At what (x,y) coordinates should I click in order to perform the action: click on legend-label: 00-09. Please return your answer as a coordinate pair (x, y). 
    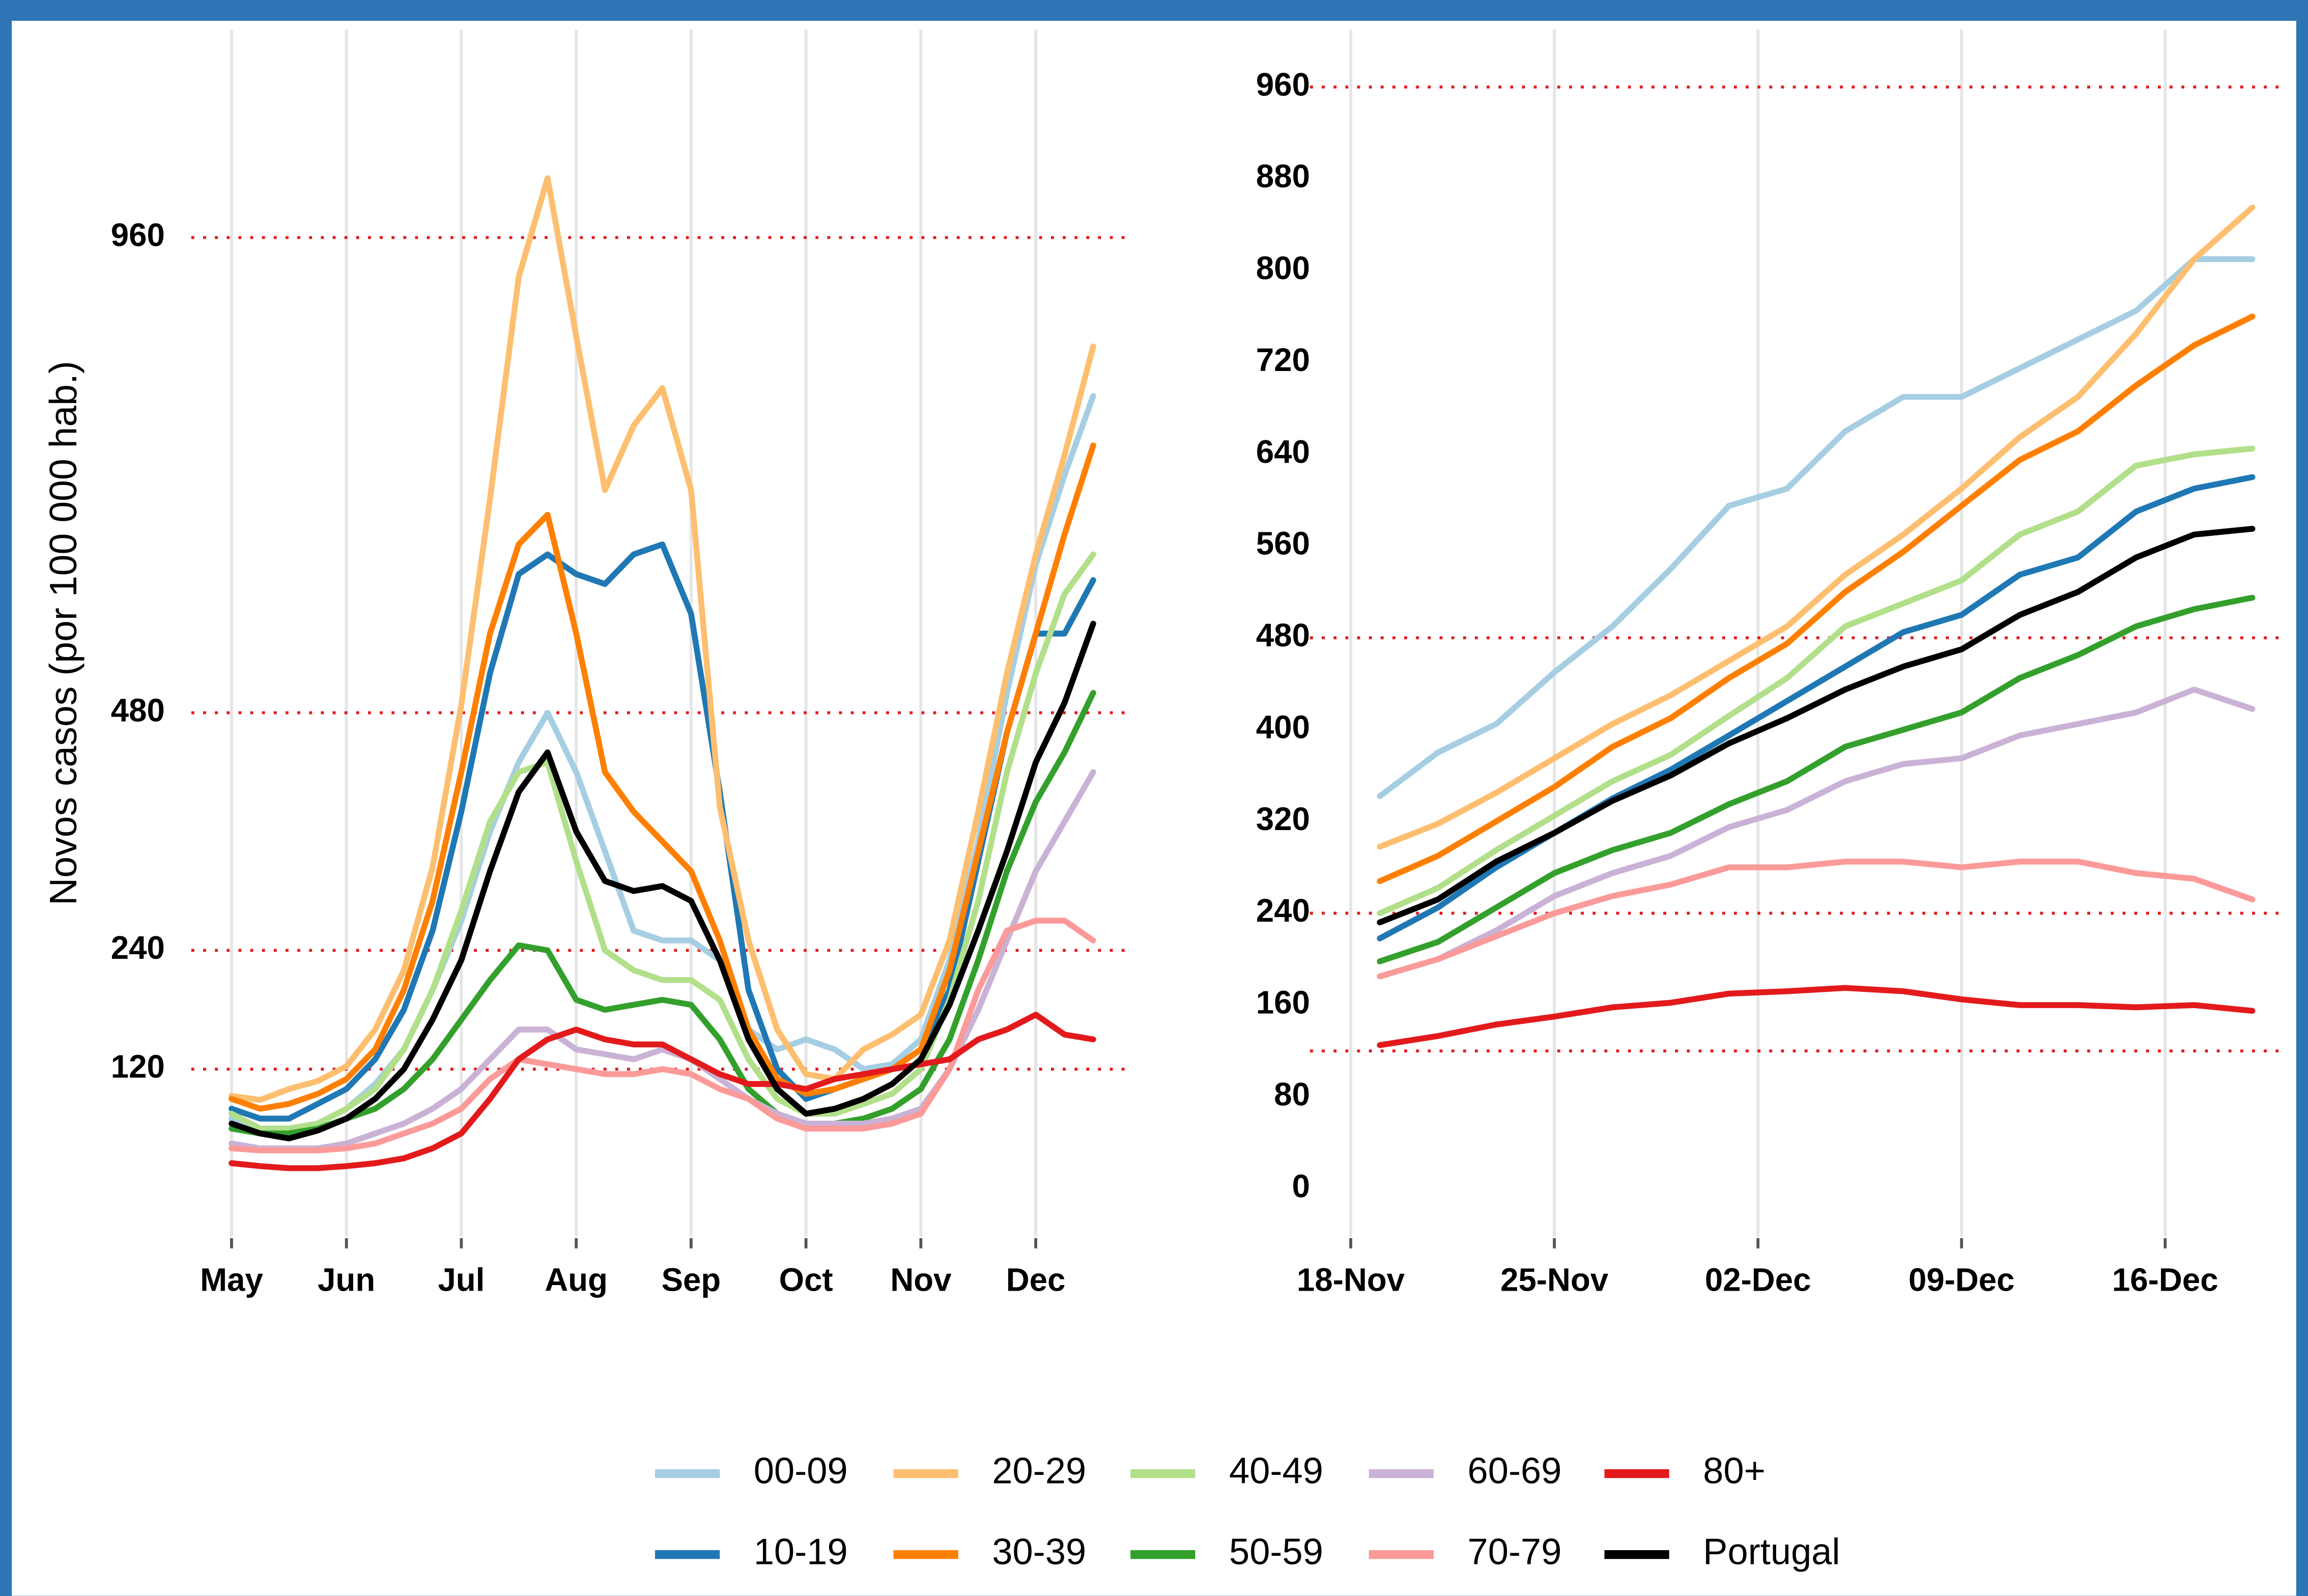
    Looking at the image, I should click on (801, 1471).